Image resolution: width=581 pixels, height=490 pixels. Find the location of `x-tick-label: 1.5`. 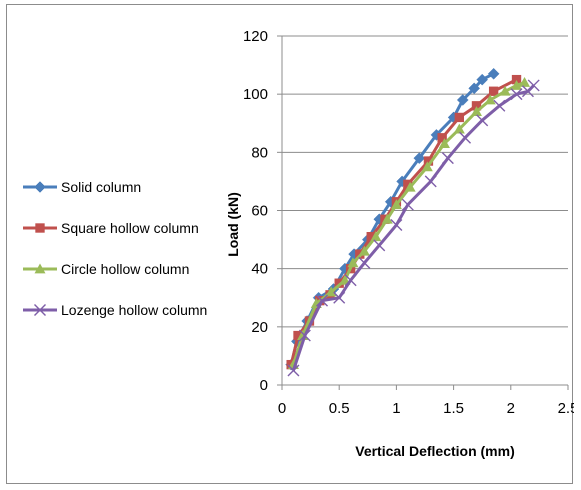

x-tick-label: 1.5 is located at coordinates (453, 408).